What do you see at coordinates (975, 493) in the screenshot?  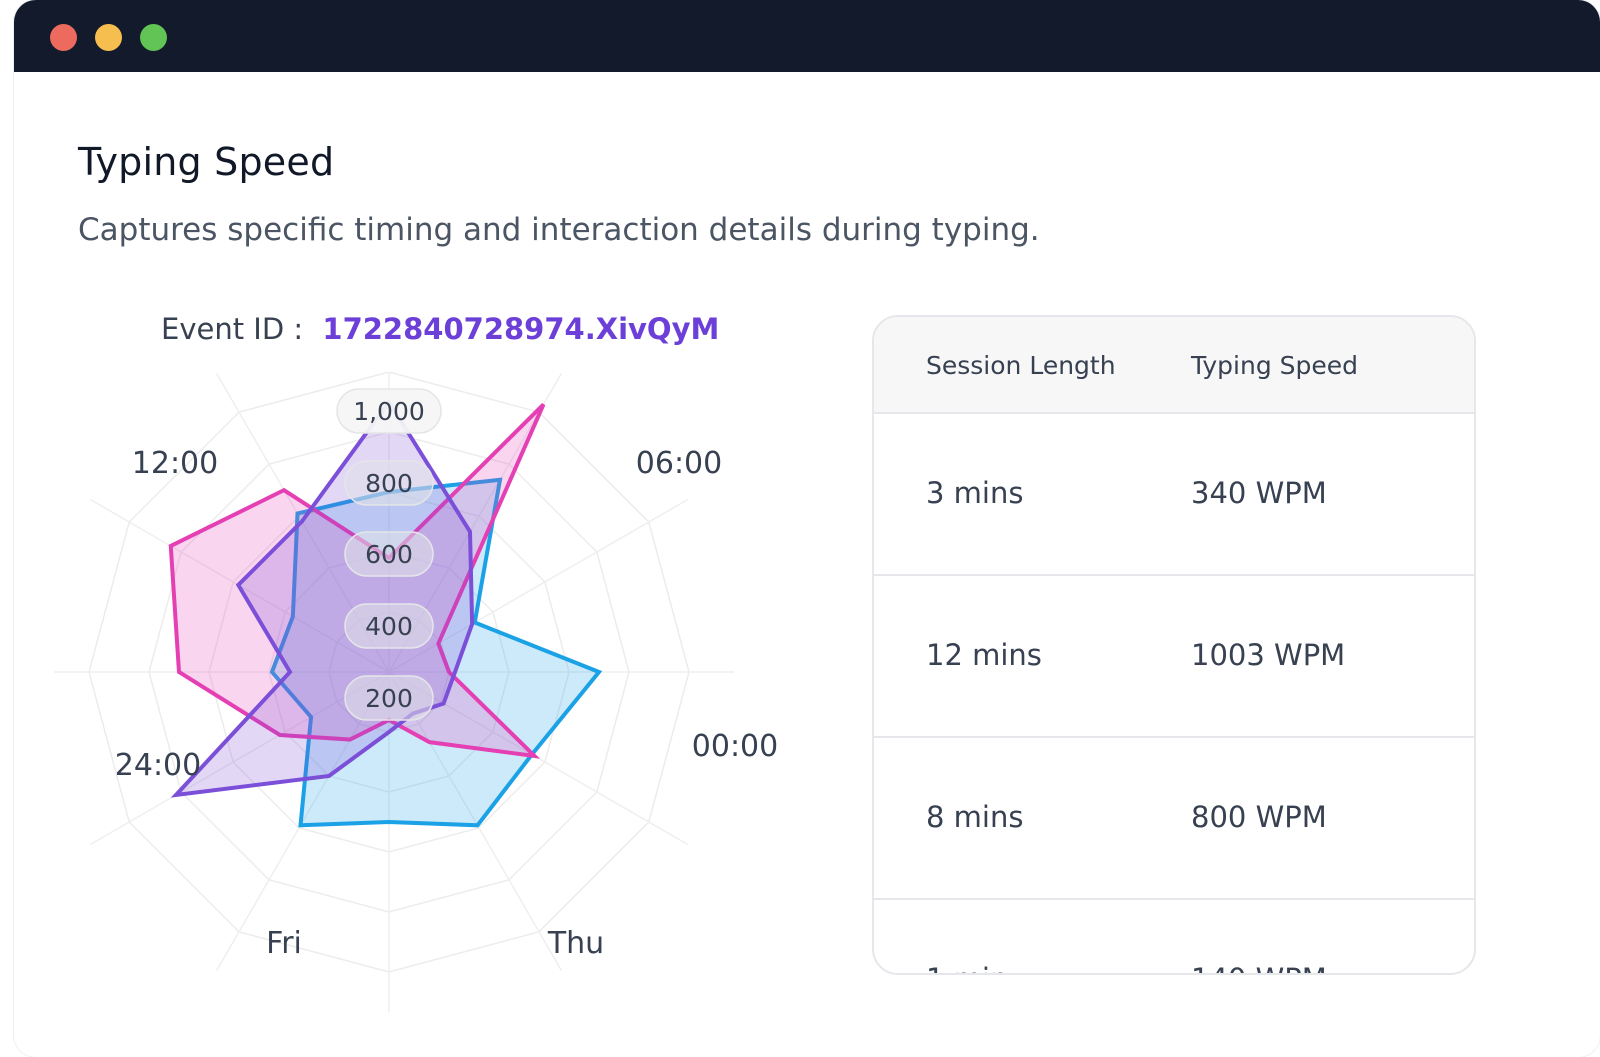 I see `session-length-cell: 3 mins` at bounding box center [975, 493].